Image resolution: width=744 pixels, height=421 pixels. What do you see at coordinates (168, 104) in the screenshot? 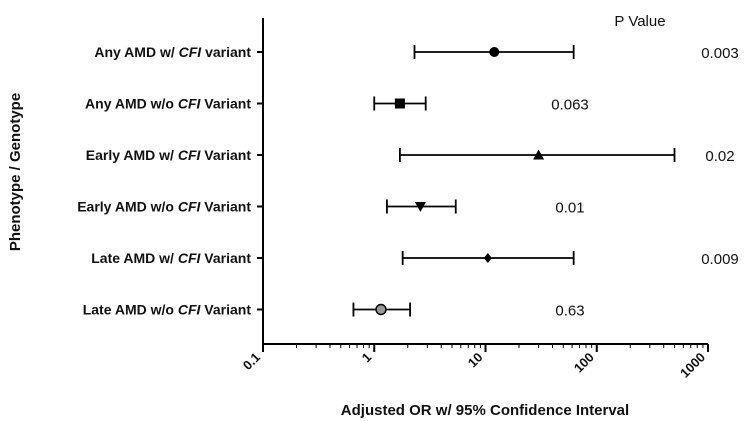
I see `row-label: Any AMD w/o CFI Variant` at bounding box center [168, 104].